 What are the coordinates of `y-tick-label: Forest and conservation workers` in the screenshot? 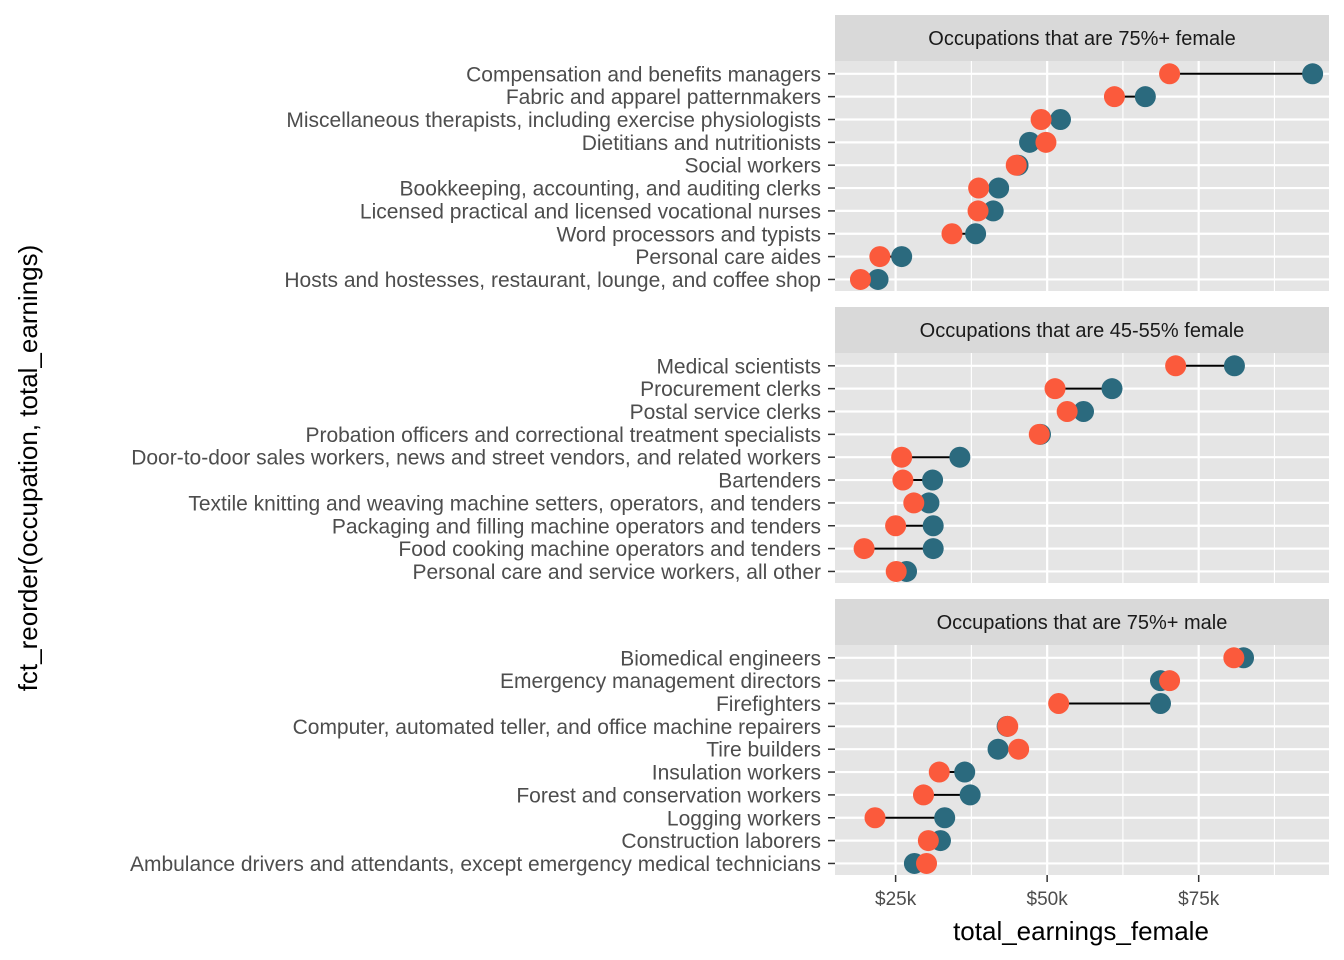 It's located at (668, 795).